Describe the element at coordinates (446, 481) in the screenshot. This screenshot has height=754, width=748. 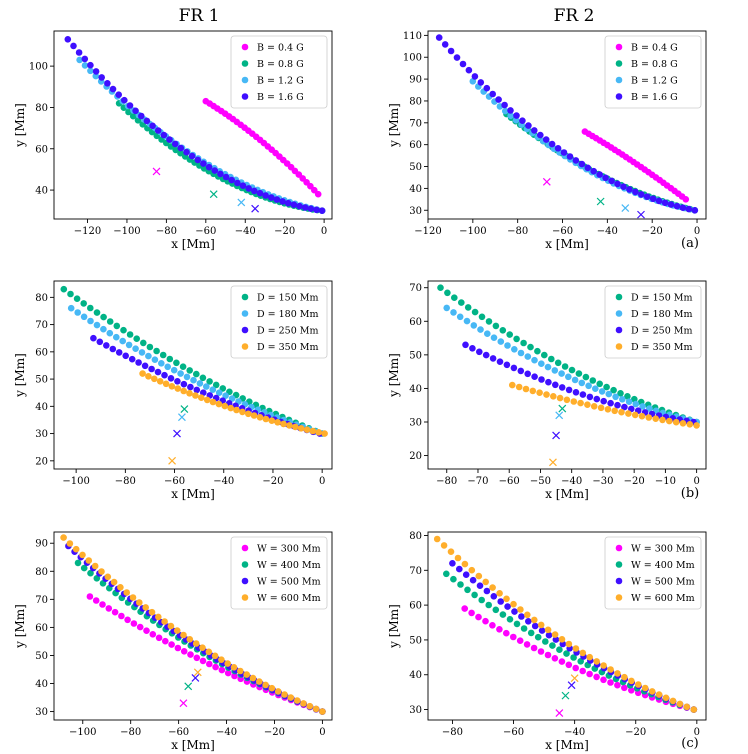
I see `x-tick-label: −80` at that location.